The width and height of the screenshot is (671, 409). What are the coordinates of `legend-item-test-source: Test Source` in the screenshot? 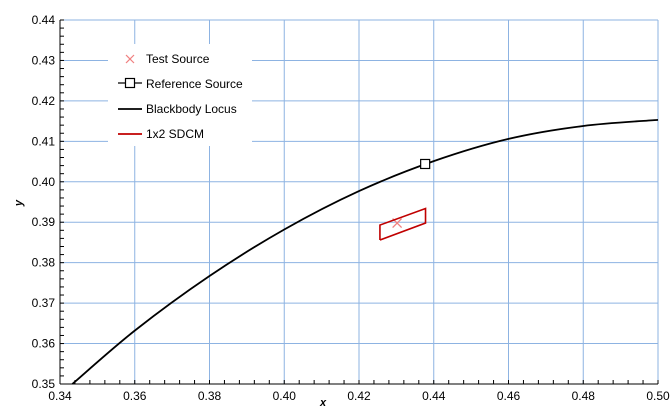 It's located at (167, 59).